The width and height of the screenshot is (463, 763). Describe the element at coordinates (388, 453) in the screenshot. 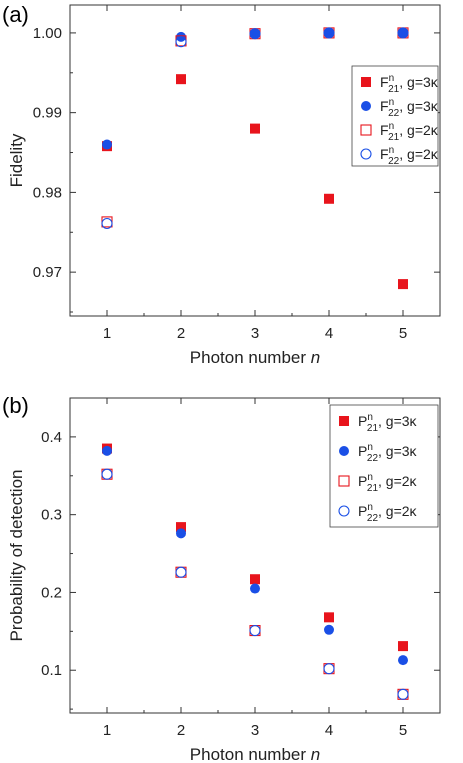

I see `legend-entry: Pn 22, g=3κ` at that location.